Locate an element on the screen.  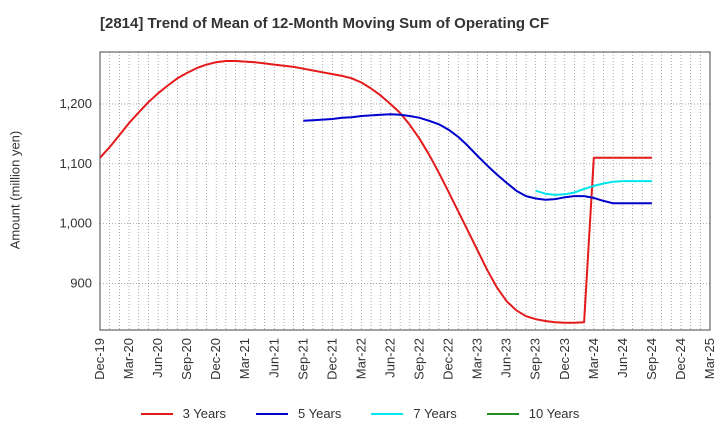
x-tick-label: Sep-21 is located at coordinates (302, 359).